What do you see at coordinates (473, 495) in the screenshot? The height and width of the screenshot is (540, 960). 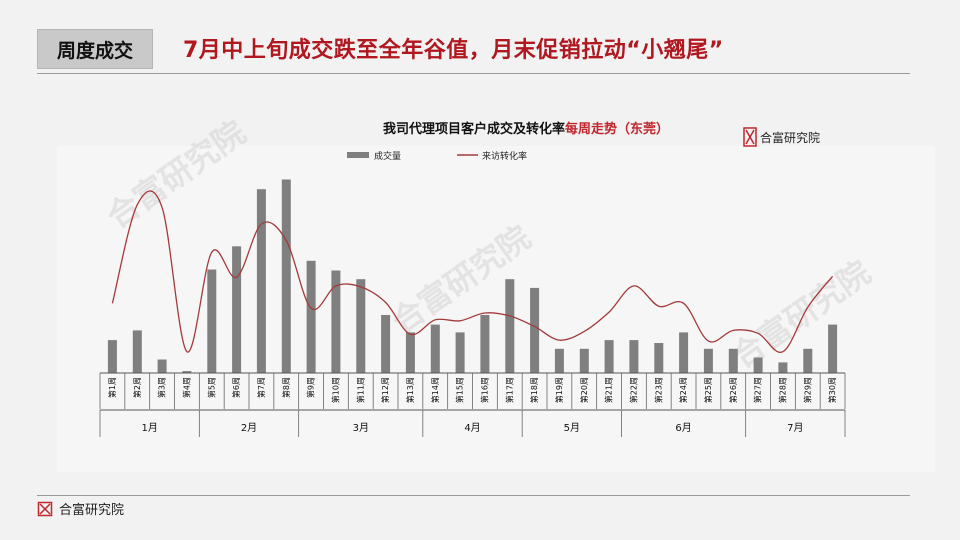 I see `footer-divider` at bounding box center [473, 495].